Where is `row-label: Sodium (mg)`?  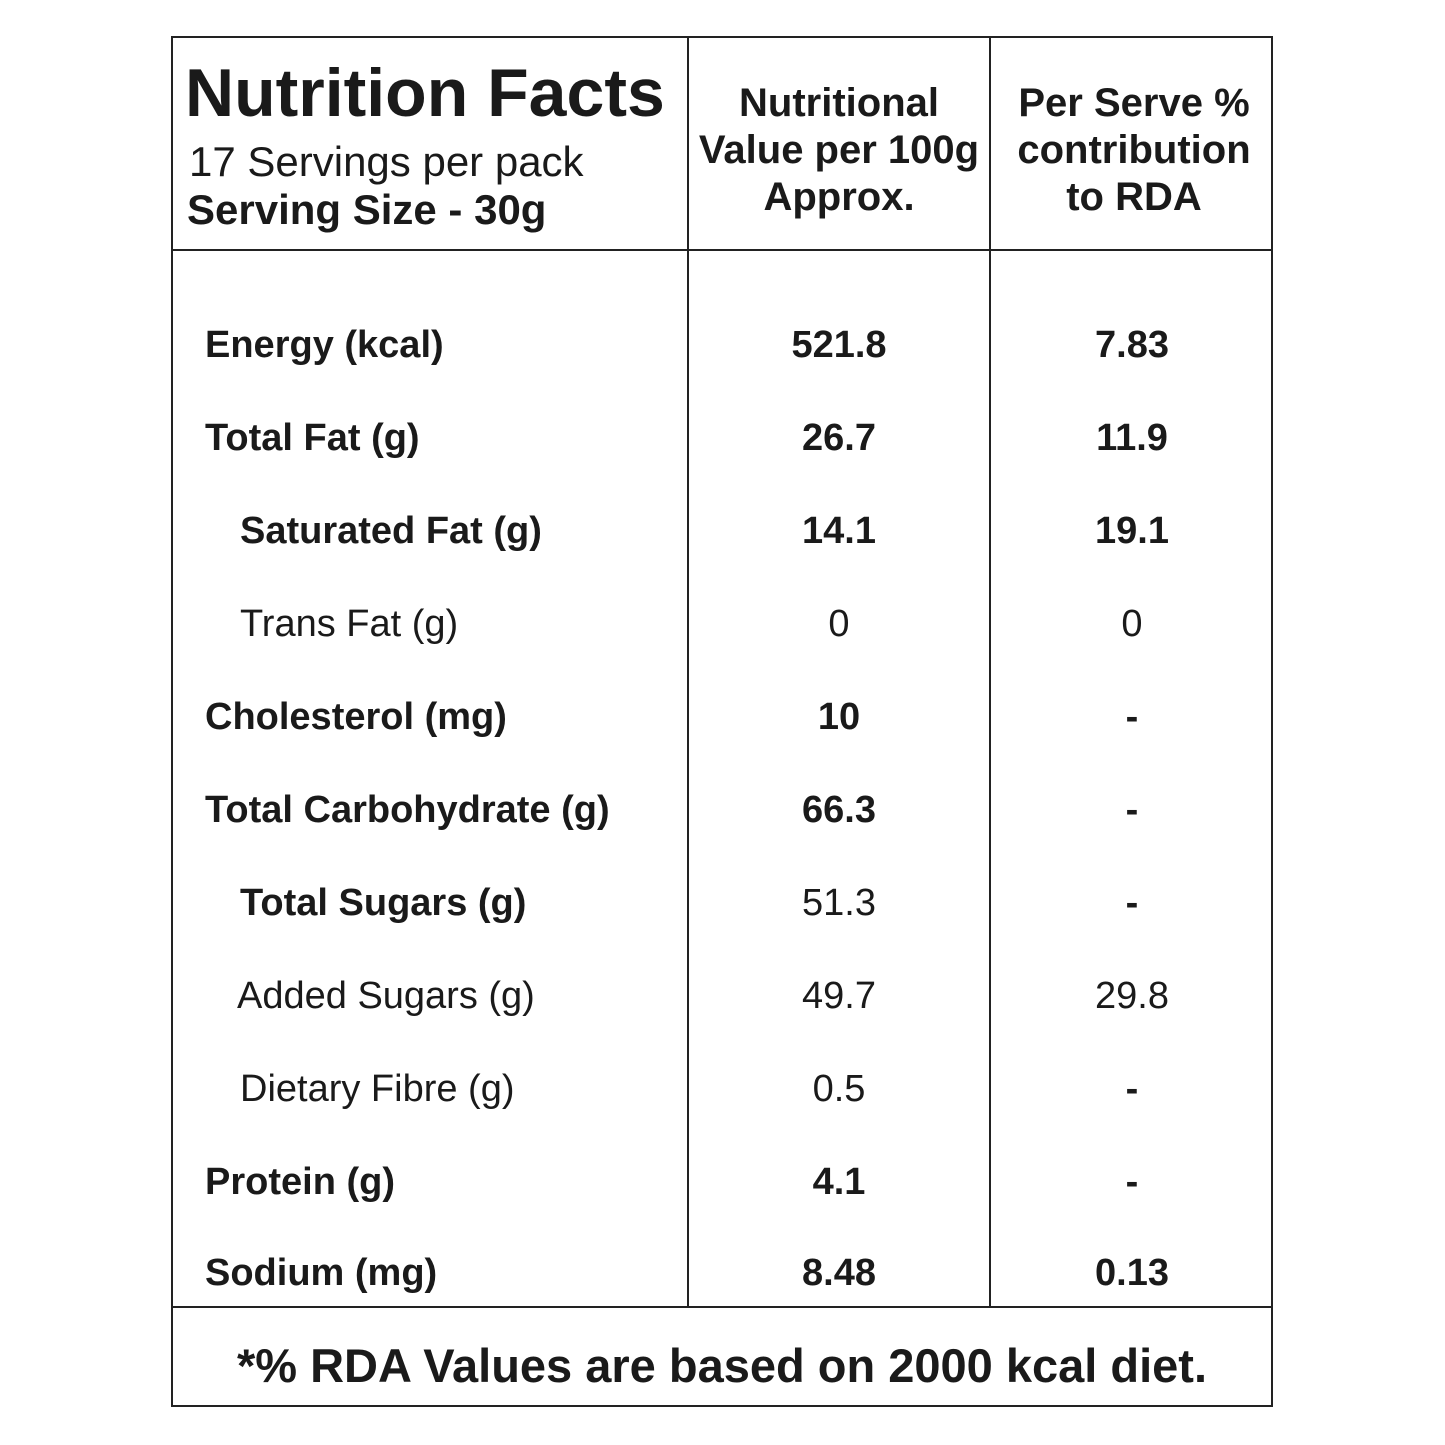 row-label: Sodium (mg) is located at coordinates (321, 1273).